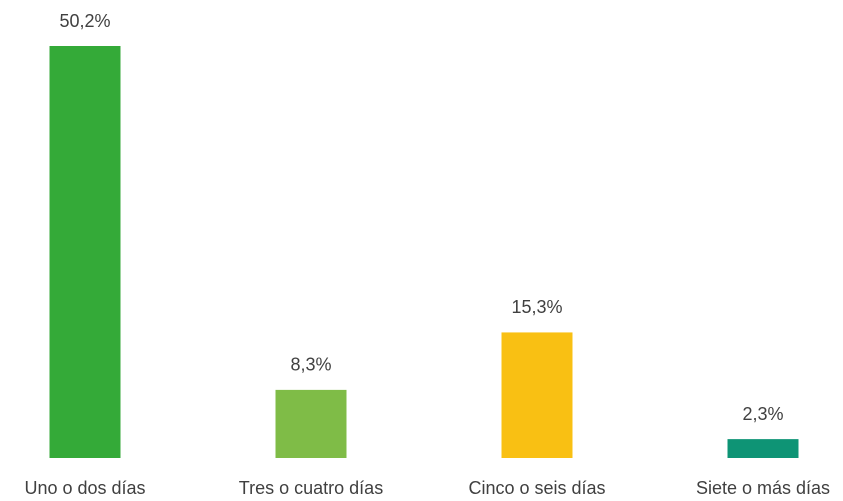  Describe the element at coordinates (311, 488) in the screenshot. I see `x-tick-label: Tres o cuatro días` at that location.